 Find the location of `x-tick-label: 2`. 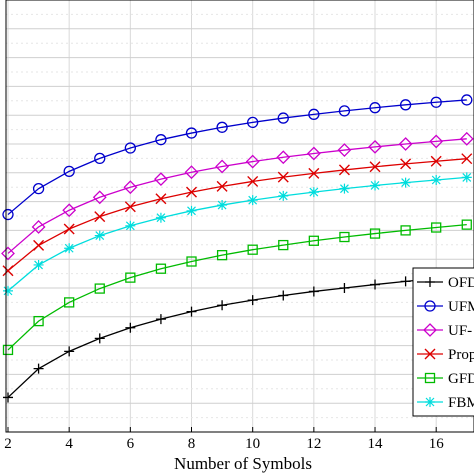

x-tick-label: 2 is located at coordinates (8, 444).